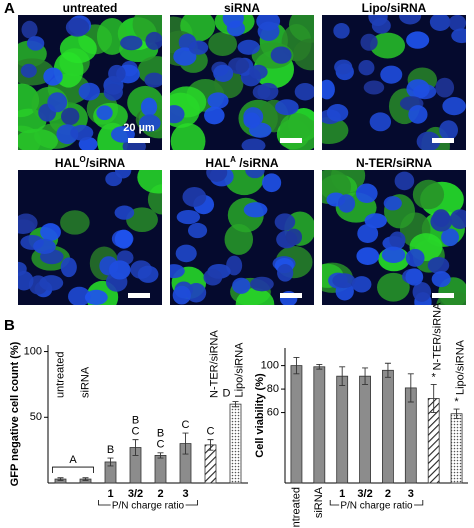 This screenshot has height=528, width=474. I want to click on x-tick-label: 3, so click(185, 494).